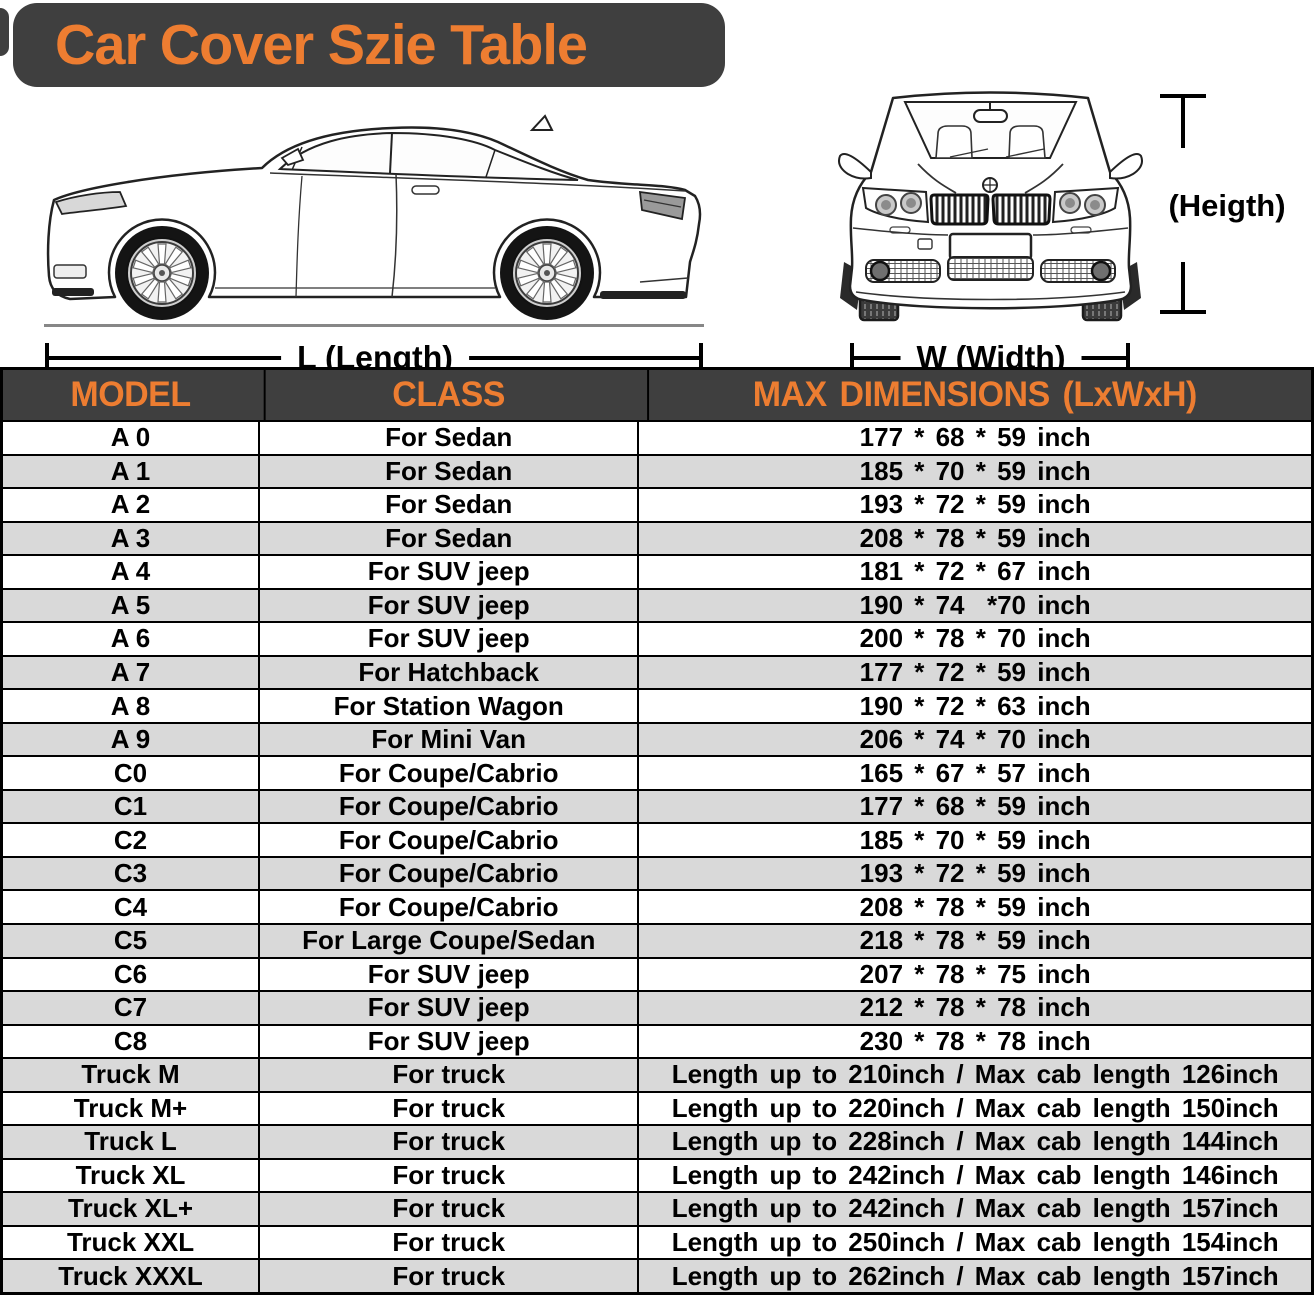 Image resolution: width=1314 pixels, height=1295 pixels. Describe the element at coordinates (130, 806) in the screenshot. I see `model-cell: C1` at that location.